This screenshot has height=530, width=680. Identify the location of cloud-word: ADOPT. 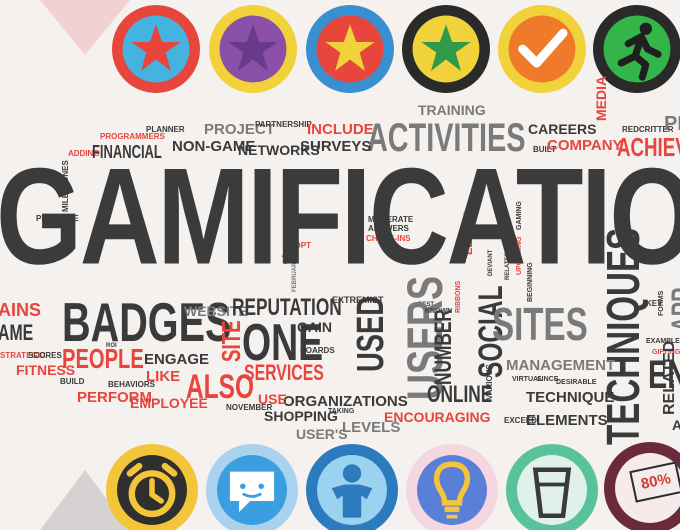
(297, 245).